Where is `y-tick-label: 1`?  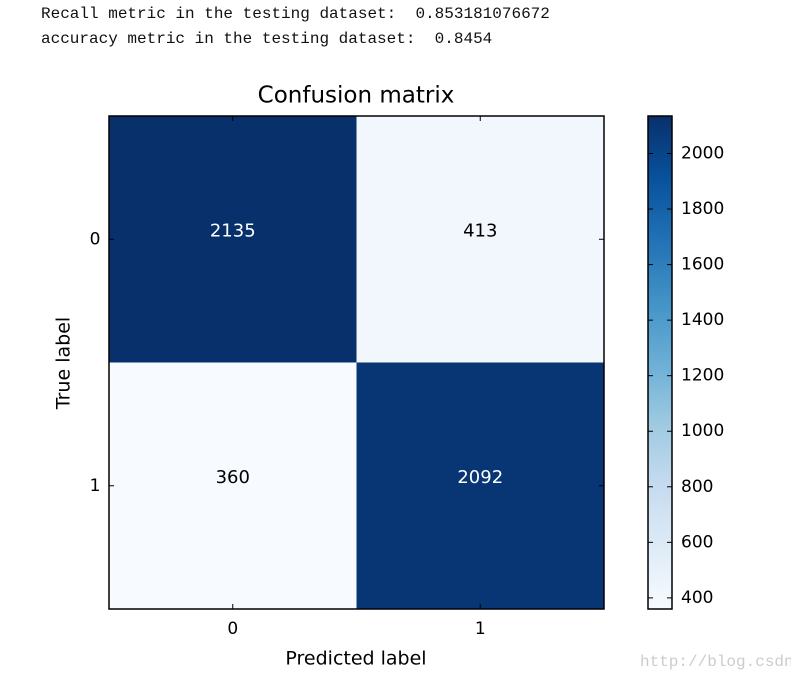
y-tick-label: 1 is located at coordinates (95, 486).